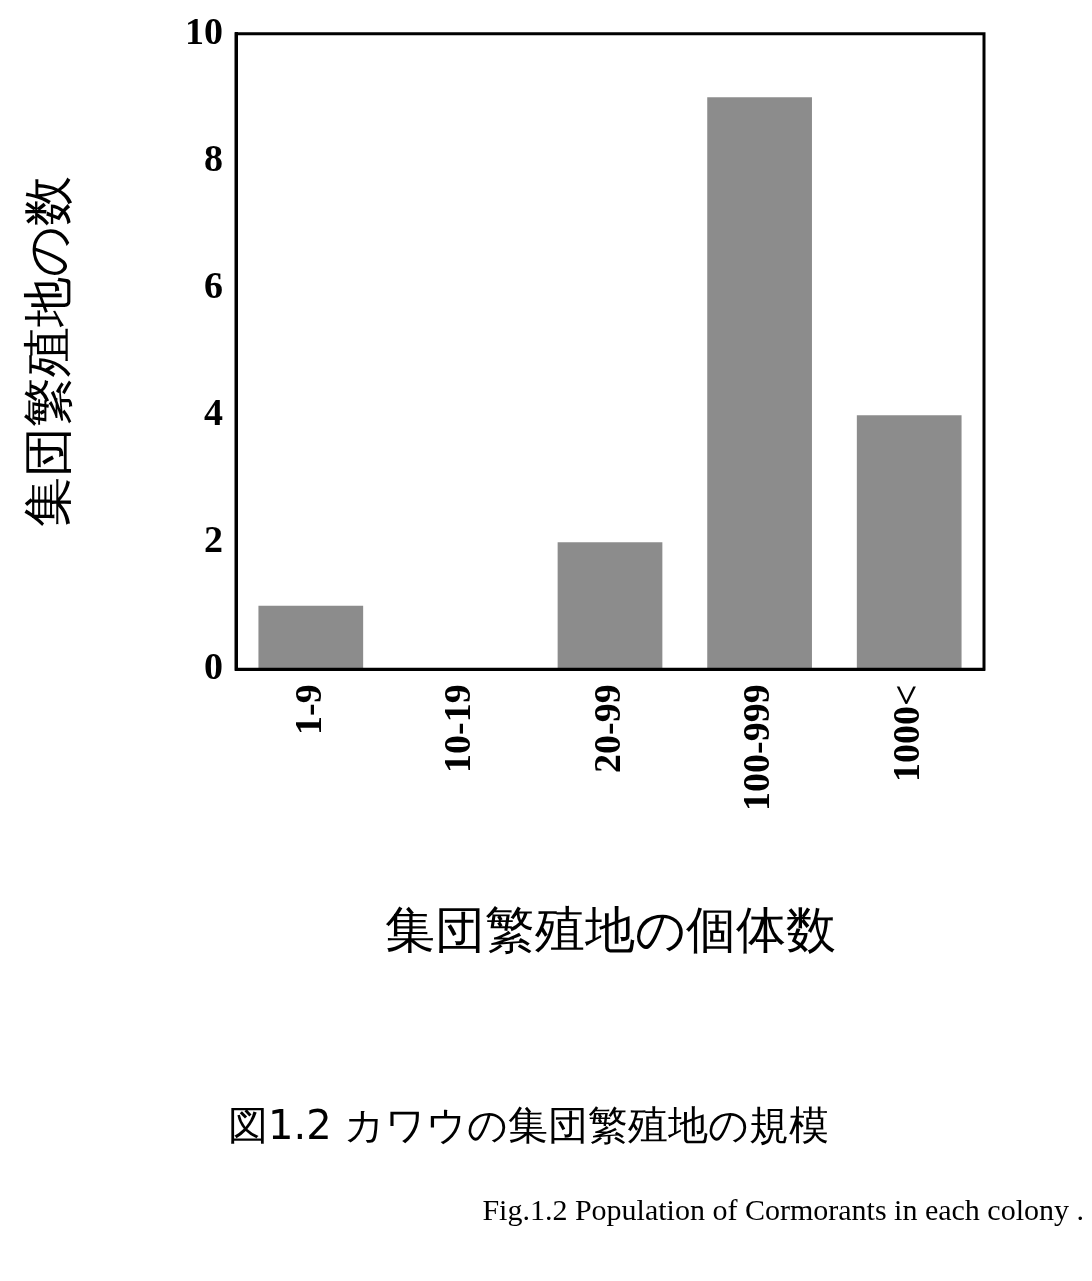  What do you see at coordinates (606, 728) in the screenshot?
I see `x-tick-label: 20-99` at bounding box center [606, 728].